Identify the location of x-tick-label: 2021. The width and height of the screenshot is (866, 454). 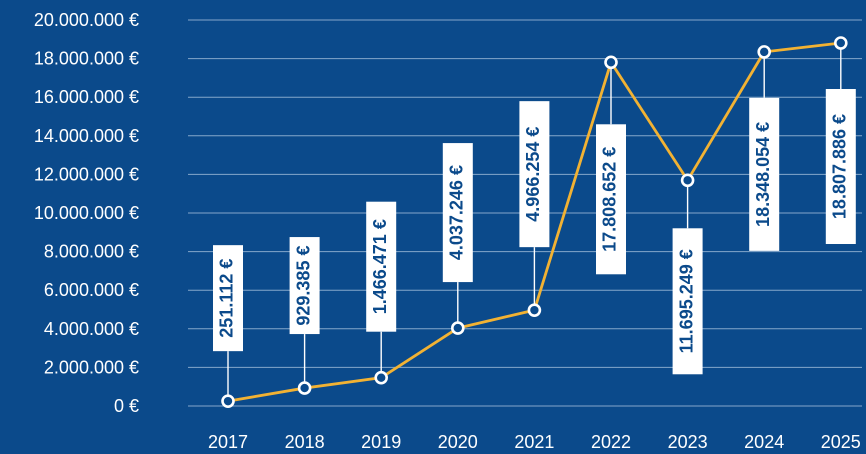
(534, 442).